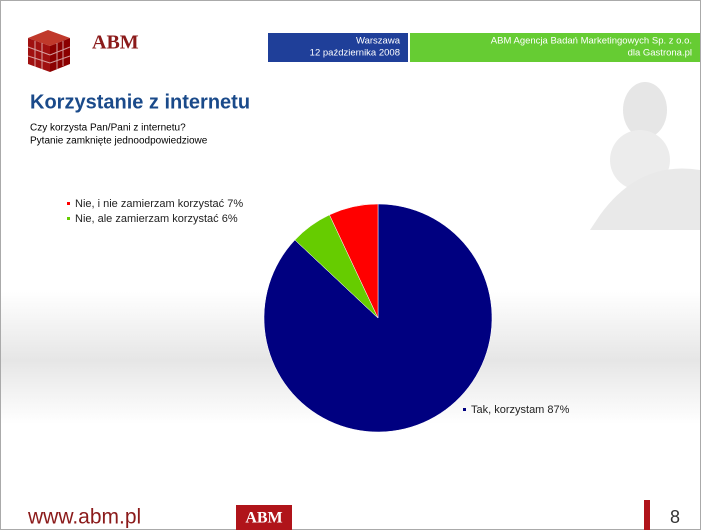 This screenshot has height=530, width=701. Describe the element at coordinates (84, 517) in the screenshot. I see `footer-url: www.abm.pl` at that location.